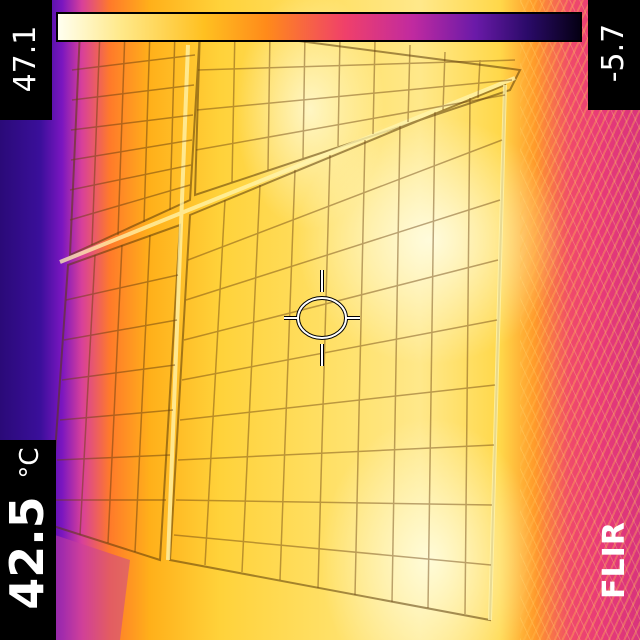 This screenshot has width=640, height=640. I want to click on spot-meter-value: 42.5, so click(27, 553).